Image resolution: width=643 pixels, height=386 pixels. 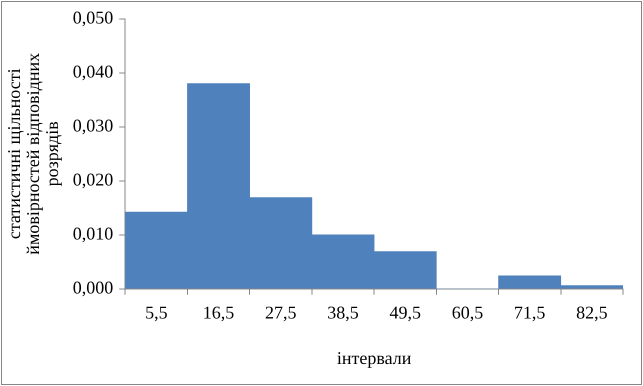 What do you see at coordinates (592, 312) in the screenshot?
I see `x-tick-label: 82,5` at bounding box center [592, 312].